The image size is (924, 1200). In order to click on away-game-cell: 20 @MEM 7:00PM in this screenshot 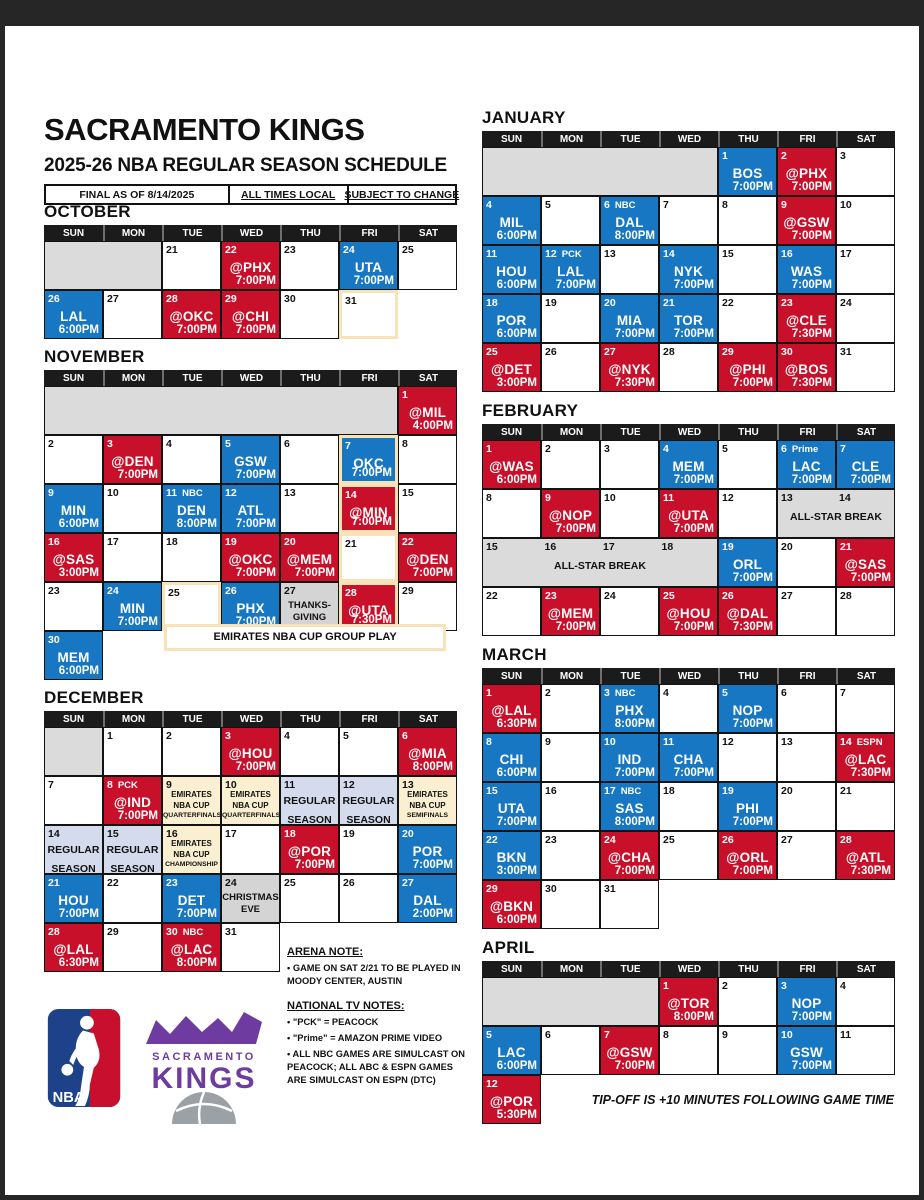, I will do `click(309, 557)`.